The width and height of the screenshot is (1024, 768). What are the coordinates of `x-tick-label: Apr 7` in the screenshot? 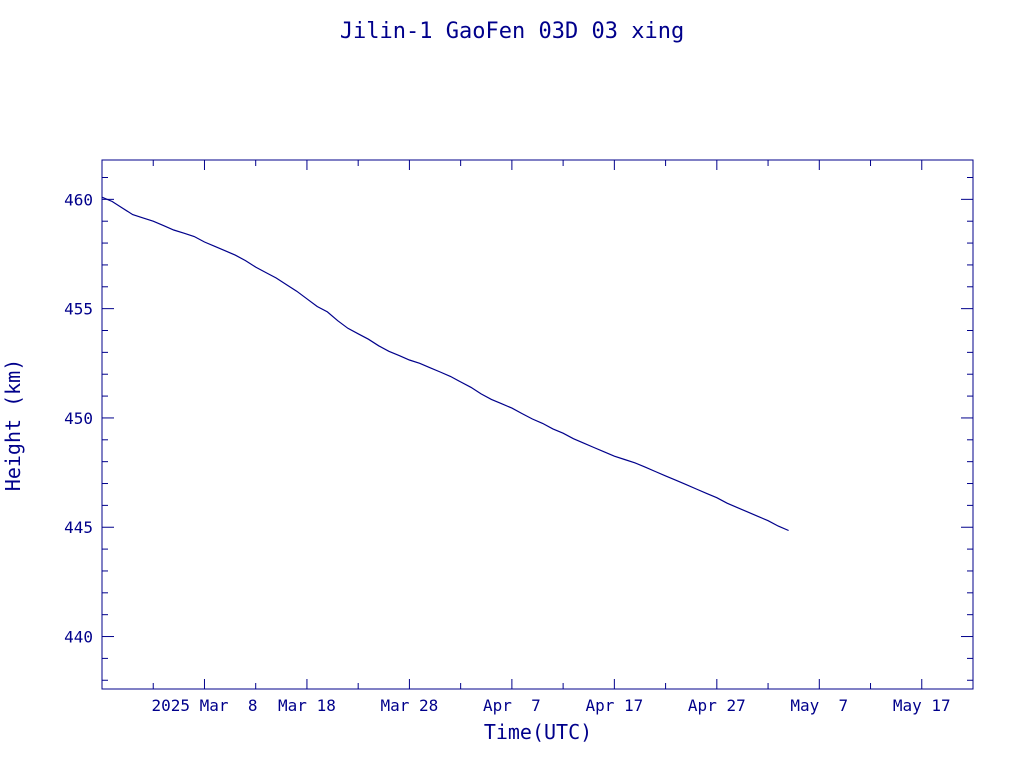 It's located at (512, 705).